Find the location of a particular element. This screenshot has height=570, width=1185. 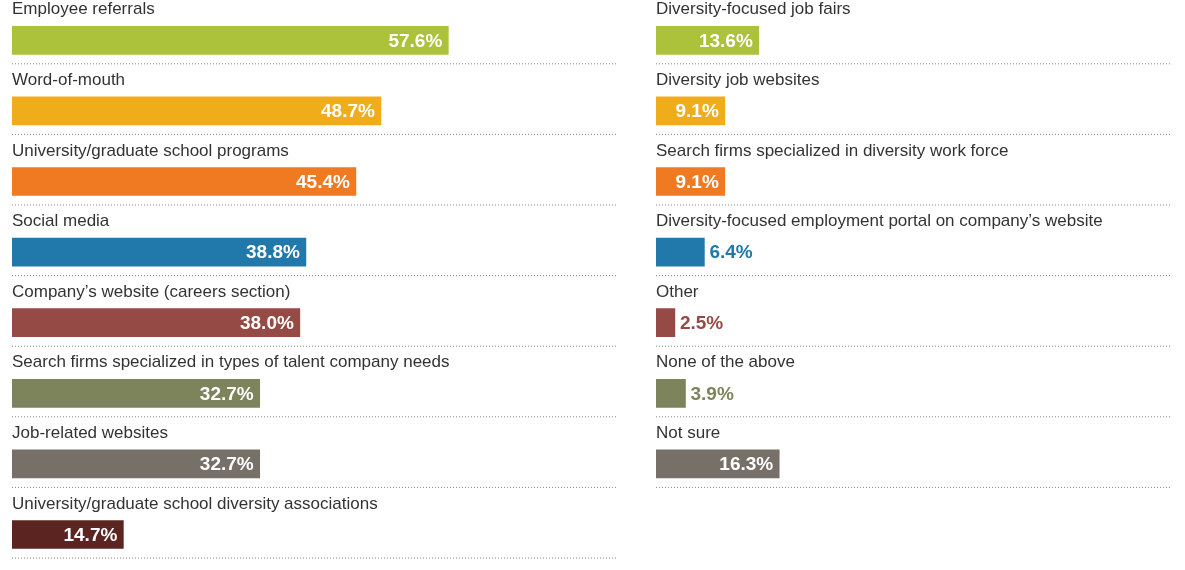

data-label: 38.0% is located at coordinates (266, 322).